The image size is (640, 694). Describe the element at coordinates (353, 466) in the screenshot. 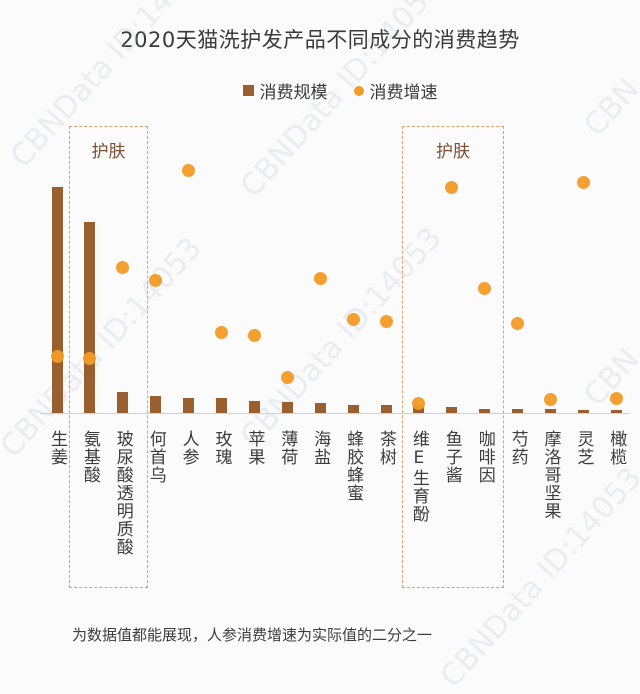

I see `category-label: 蜂胶蜂蜜` at that location.